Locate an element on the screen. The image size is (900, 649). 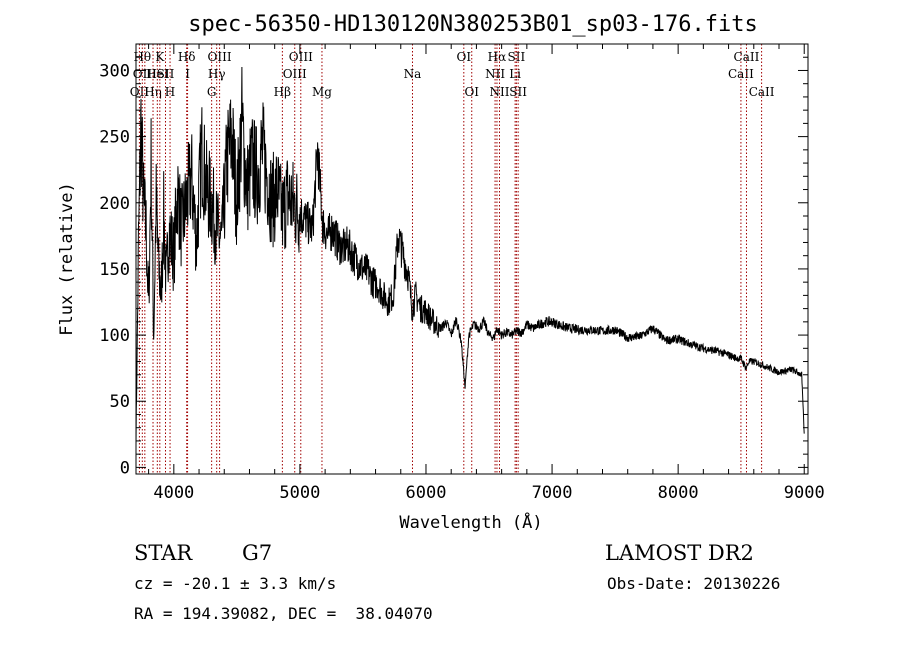
survey-name: LAMOST DR2 is located at coordinates (679, 553).